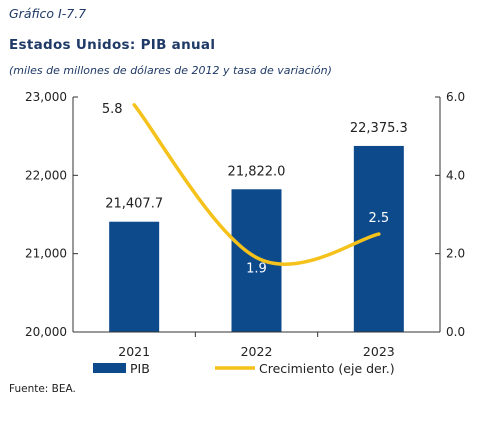 The height and width of the screenshot is (427, 502). Describe the element at coordinates (112, 45) in the screenshot. I see `chart-title: Estados Unidos: PIB anual` at that location.